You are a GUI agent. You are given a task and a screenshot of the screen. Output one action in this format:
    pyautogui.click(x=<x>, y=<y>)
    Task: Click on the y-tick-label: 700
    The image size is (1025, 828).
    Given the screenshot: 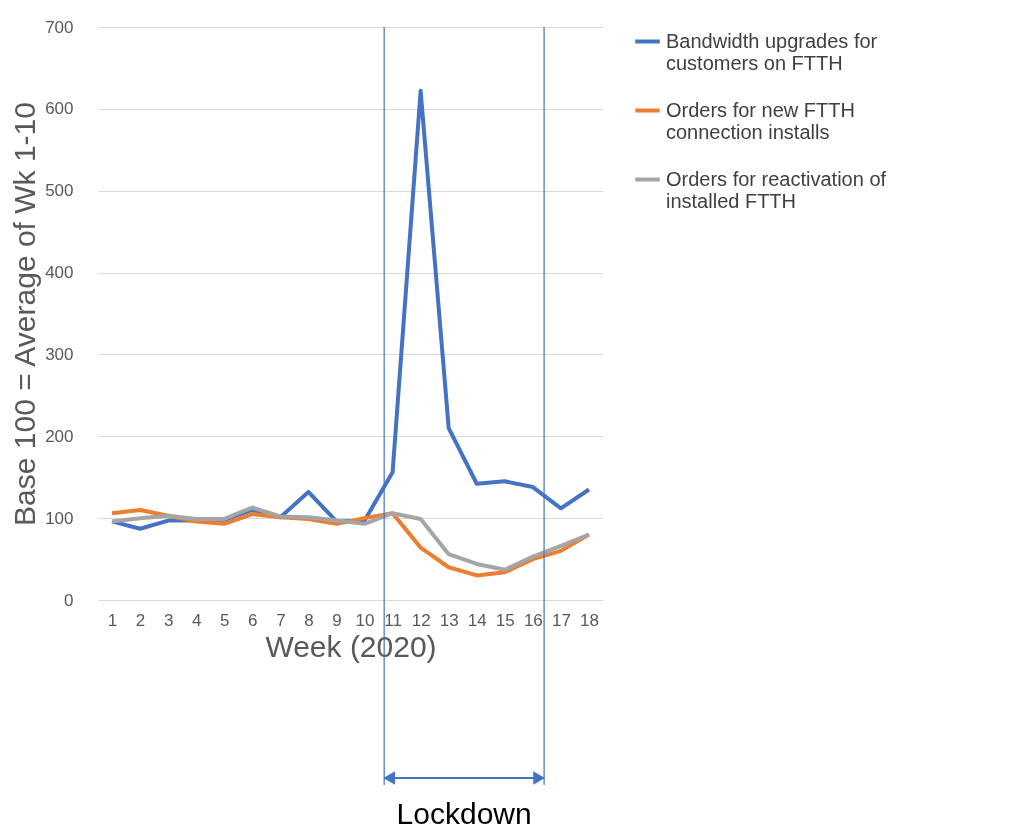 What is the action you would take?
    pyautogui.click(x=59, y=27)
    